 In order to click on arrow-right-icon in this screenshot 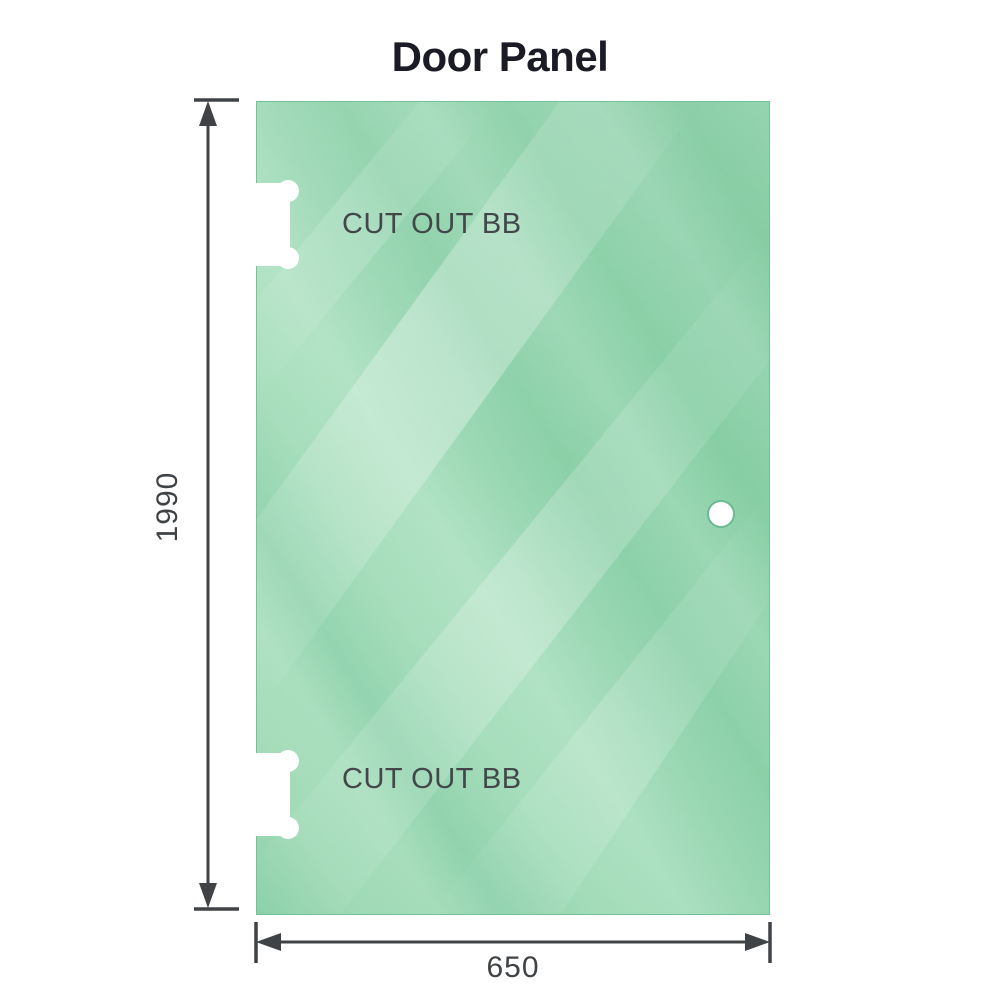, I will do `click(757, 942)`.